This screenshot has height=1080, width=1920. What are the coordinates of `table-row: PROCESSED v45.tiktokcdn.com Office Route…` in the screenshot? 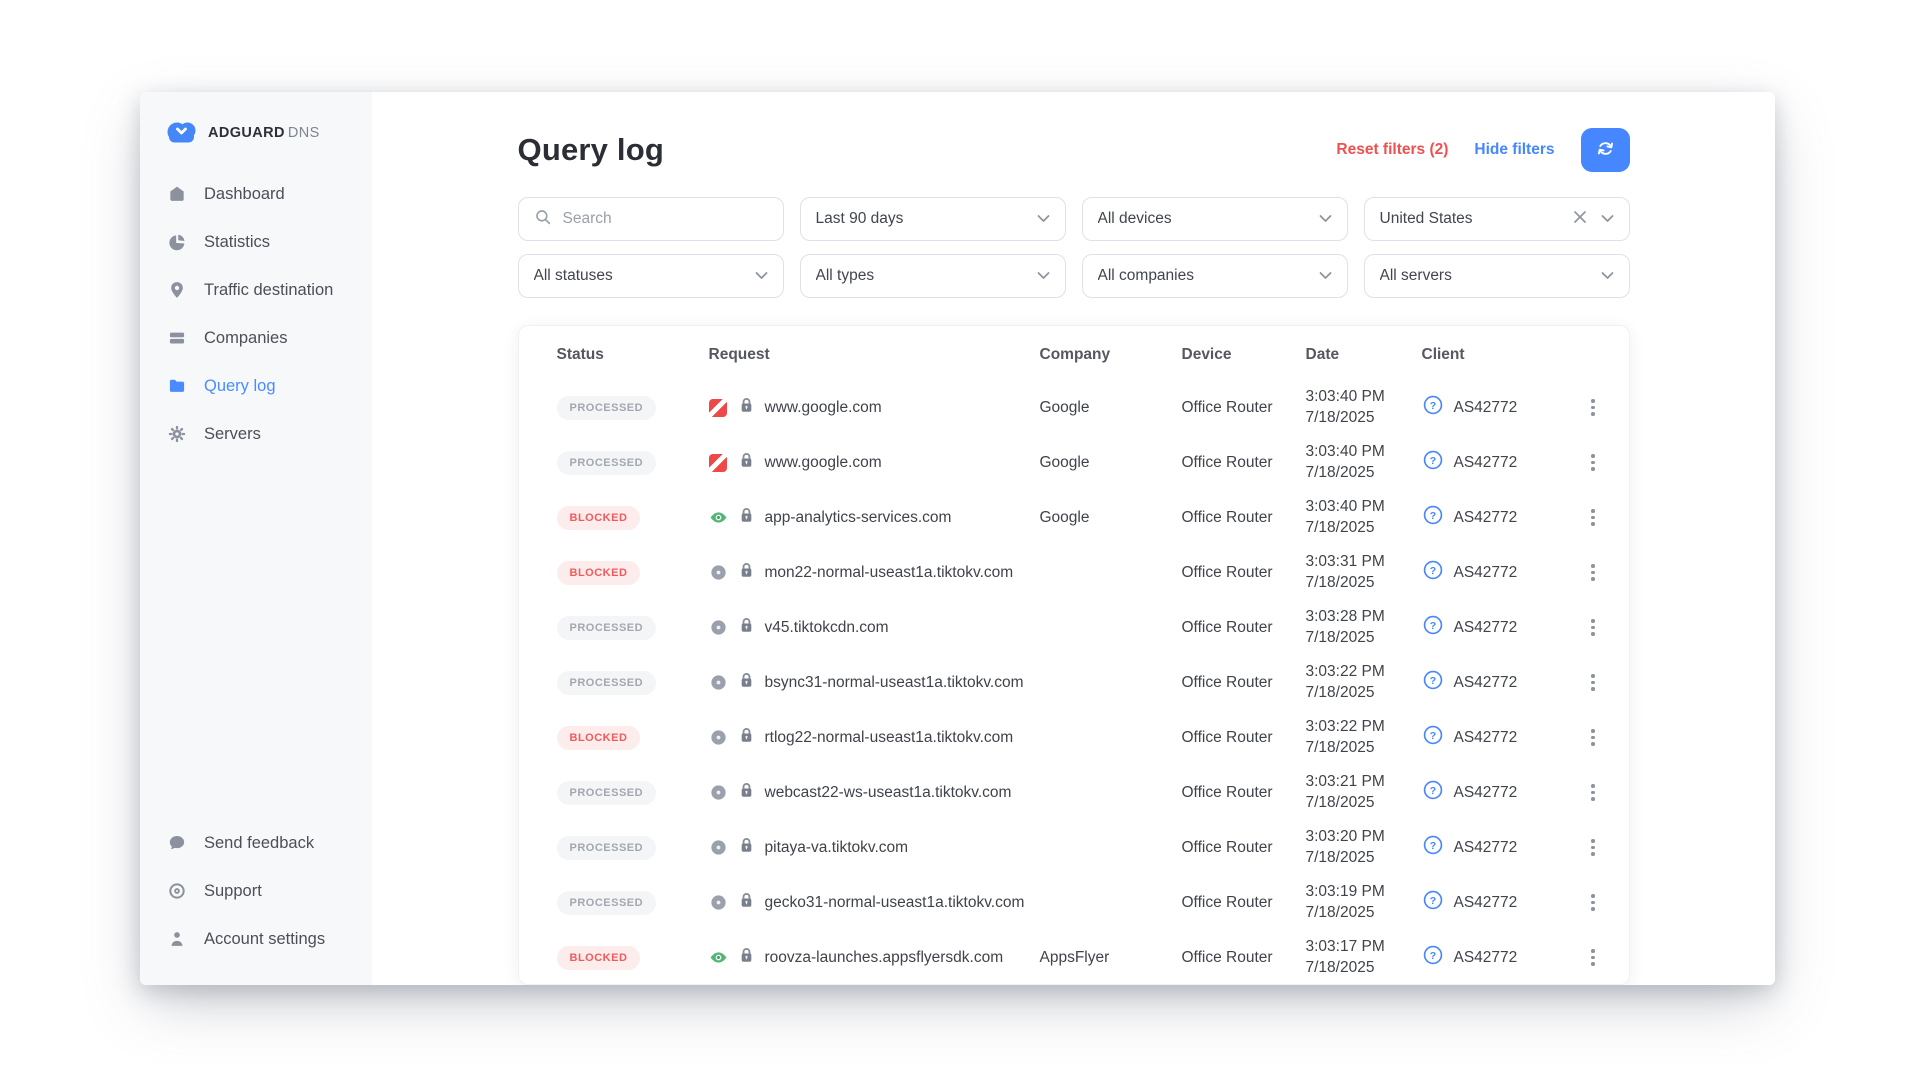 It's located at (1074, 627).